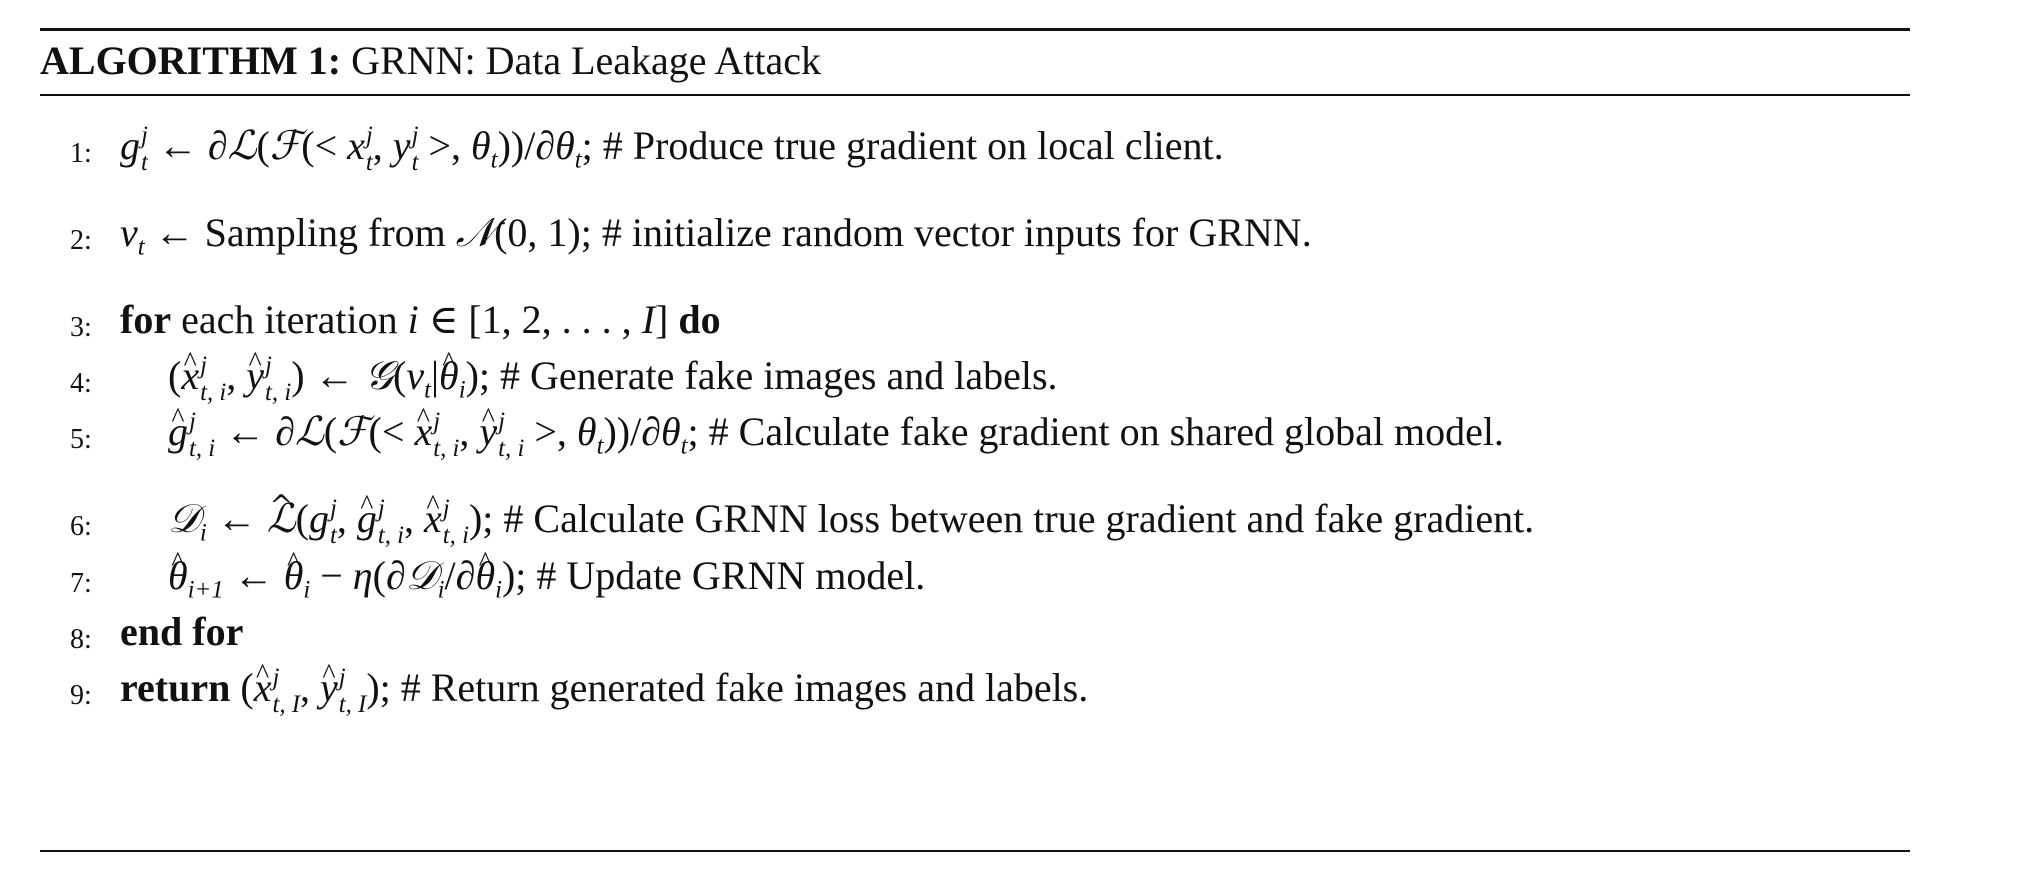 The image size is (2028, 870). I want to click on line-content: end for, so click(181, 632).